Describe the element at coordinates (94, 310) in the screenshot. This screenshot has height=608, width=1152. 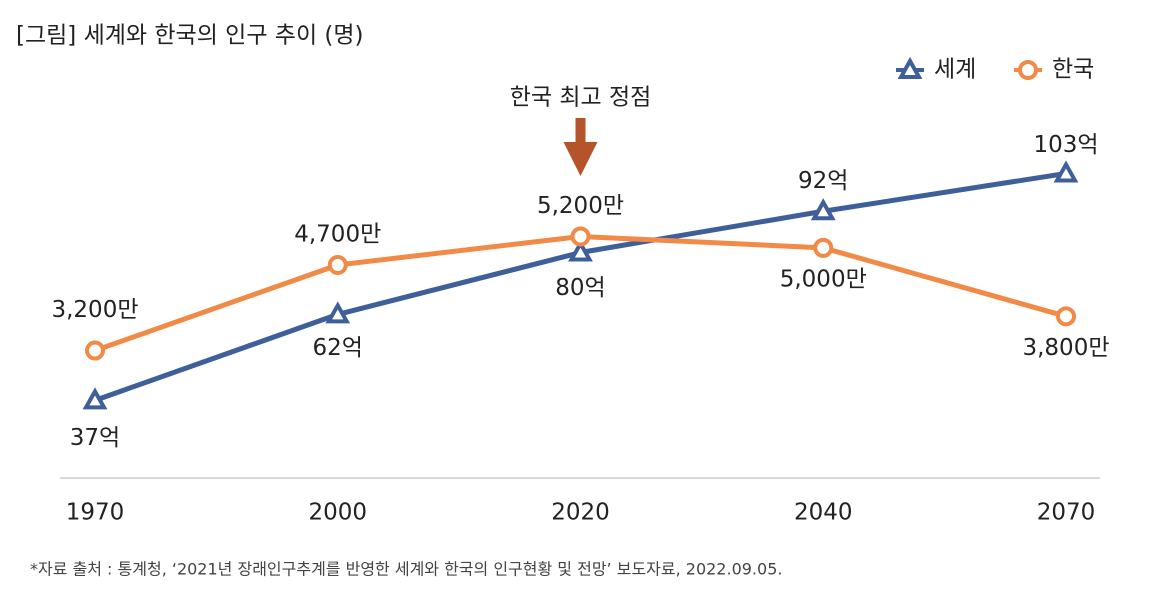
I see `data-label: 3,200만` at that location.